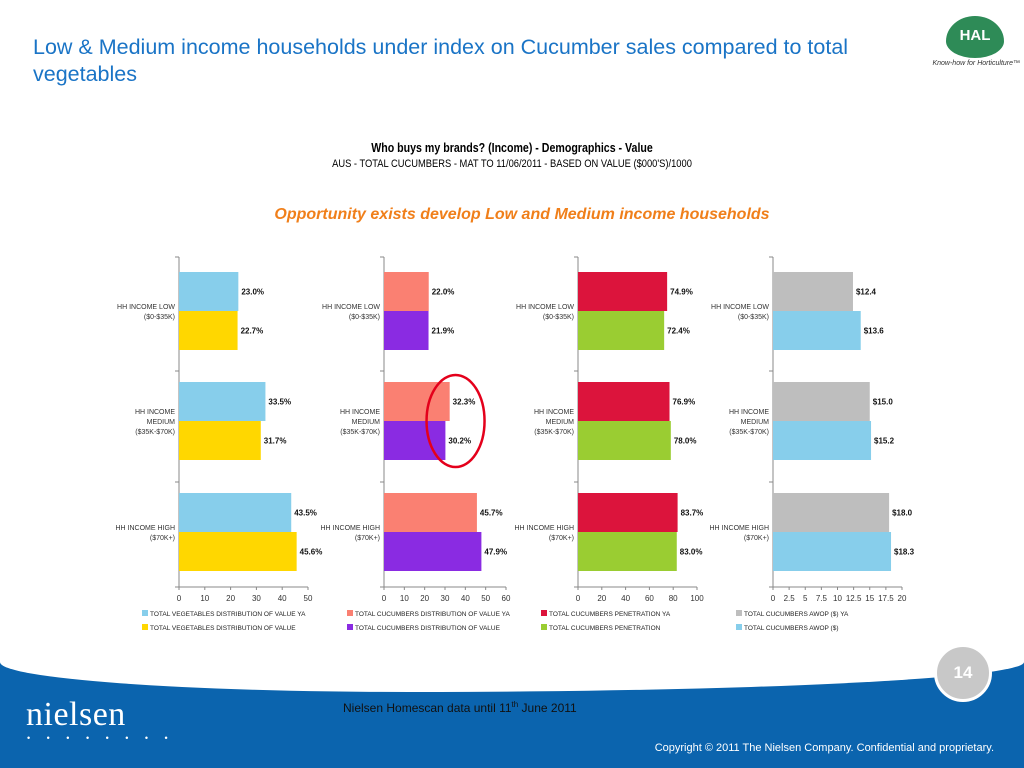 Image resolution: width=1024 pixels, height=768 pixels. I want to click on chart-3-x-tick-label: 100, so click(697, 598).